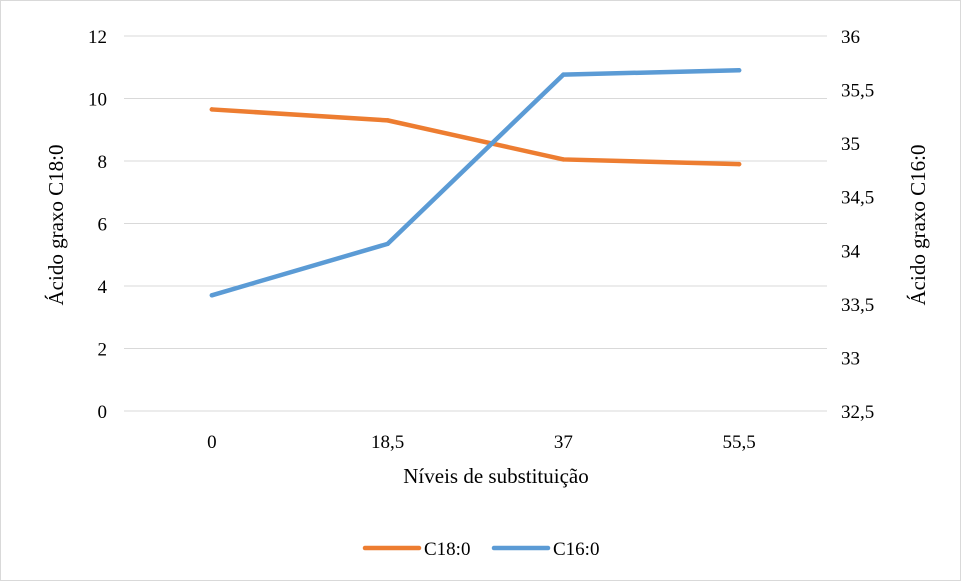  I want to click on left-tick-label: 0, so click(103, 412).